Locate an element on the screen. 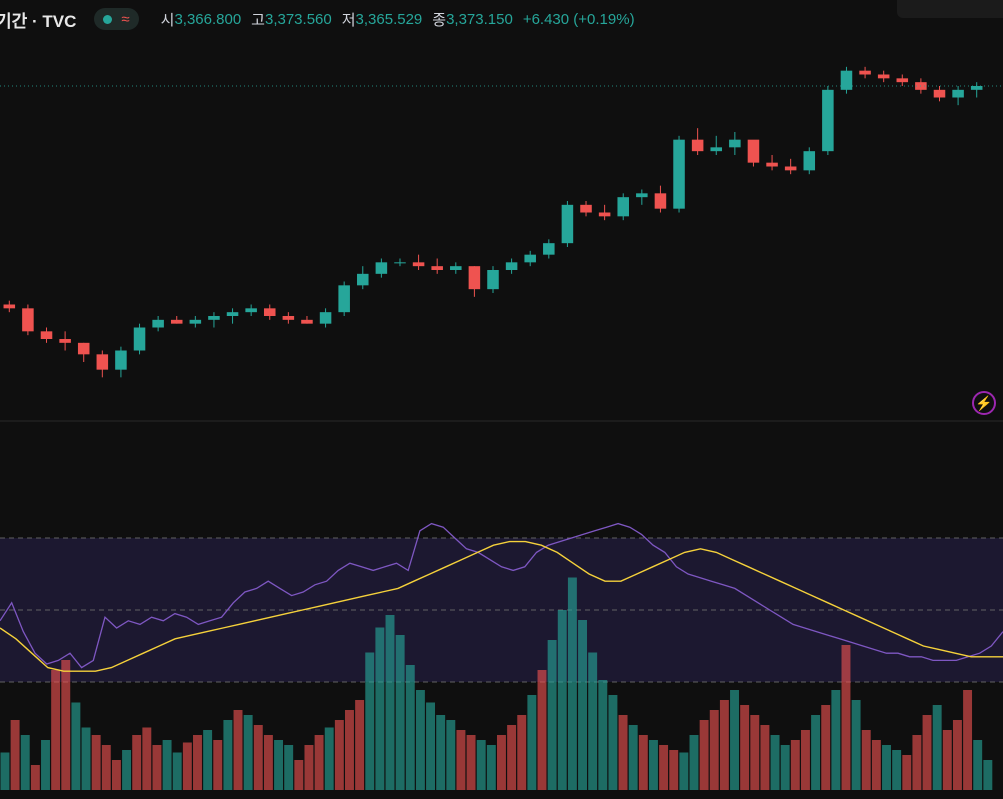 This screenshot has width=1003, height=799. green-dot-icon is located at coordinates (108, 19).